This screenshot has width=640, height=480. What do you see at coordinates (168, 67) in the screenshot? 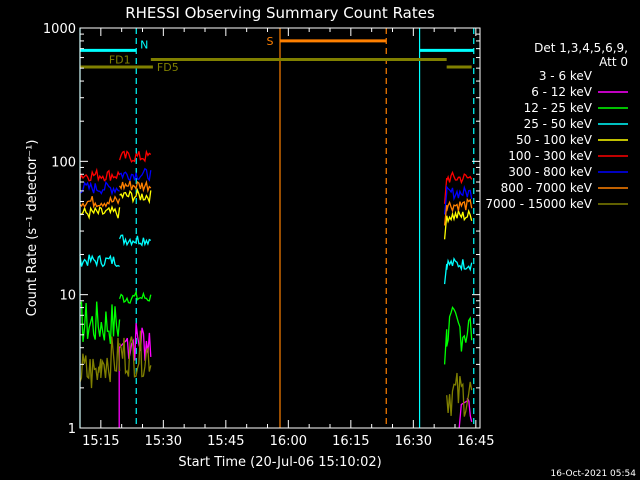
I see `flag-label-fd5: FD5` at bounding box center [168, 67].